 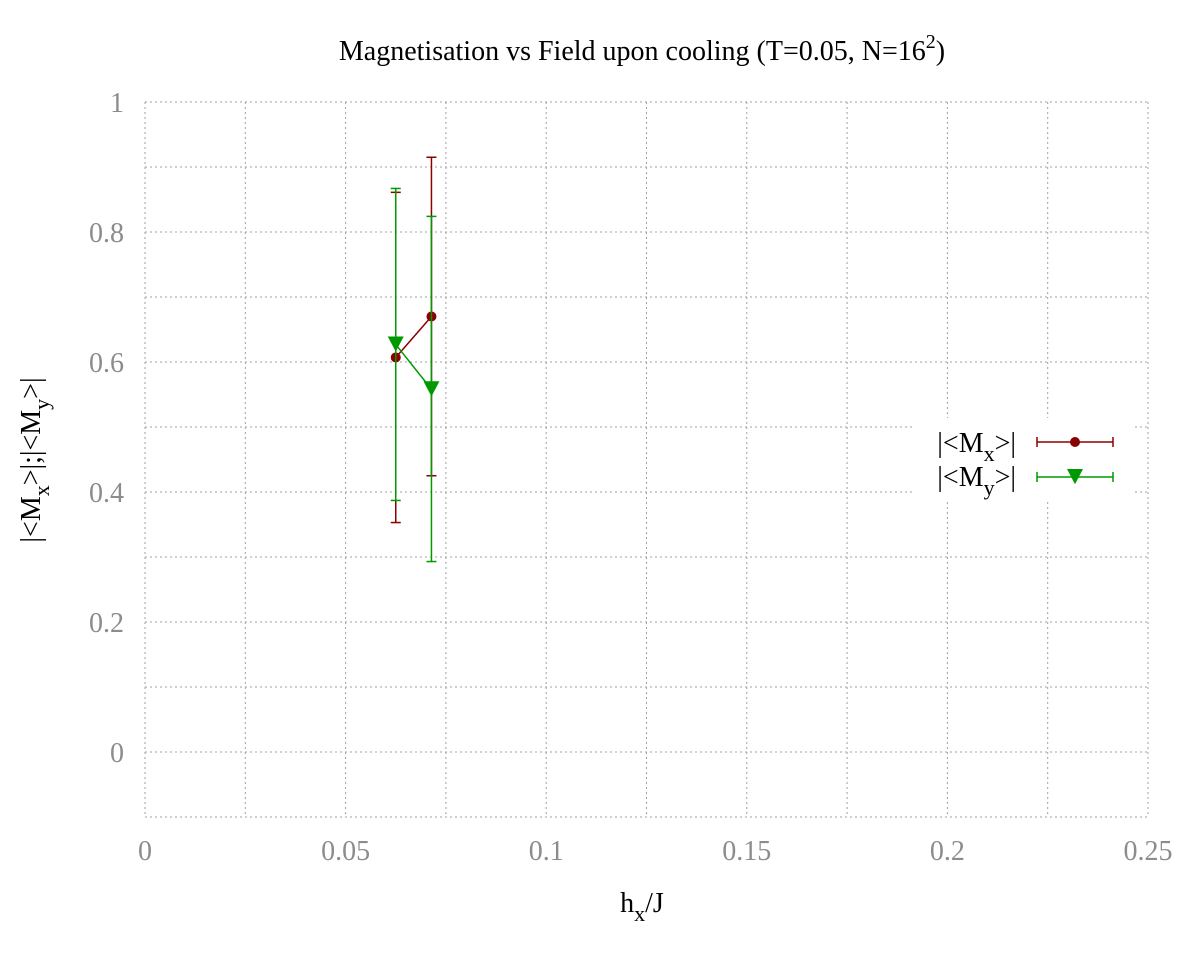 What do you see at coordinates (960, 443) in the screenshot?
I see `legend-label-mx-part1: |<M` at bounding box center [960, 443].